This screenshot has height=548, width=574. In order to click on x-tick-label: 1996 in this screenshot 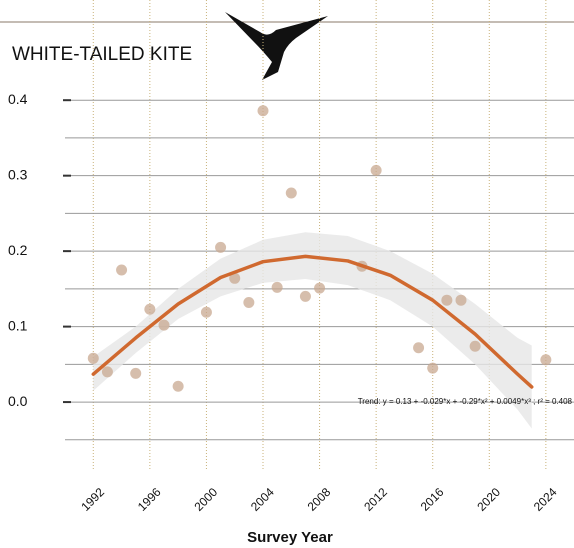, I will do `click(149, 499)`.